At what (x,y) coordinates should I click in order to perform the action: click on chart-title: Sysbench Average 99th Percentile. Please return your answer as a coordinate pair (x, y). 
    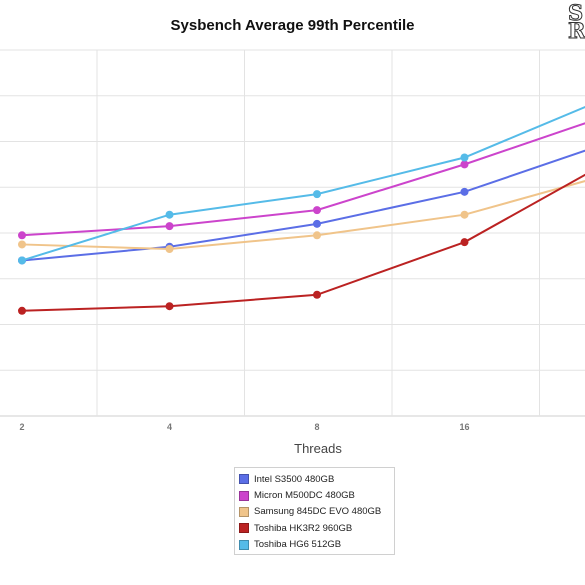
    Looking at the image, I should click on (292, 25).